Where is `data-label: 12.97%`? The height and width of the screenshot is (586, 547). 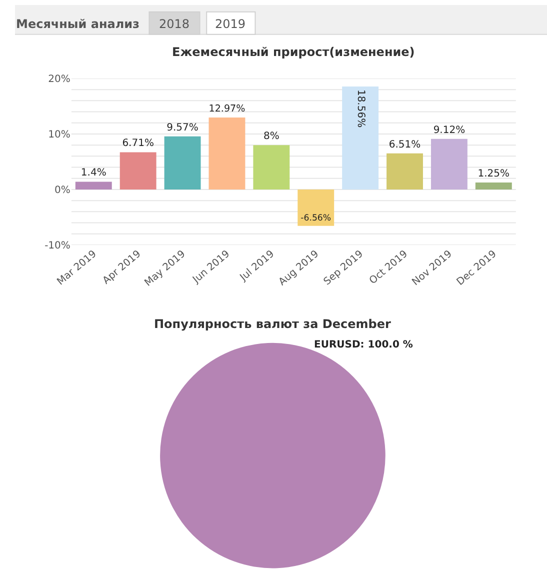 data-label: 12.97% is located at coordinates (227, 109).